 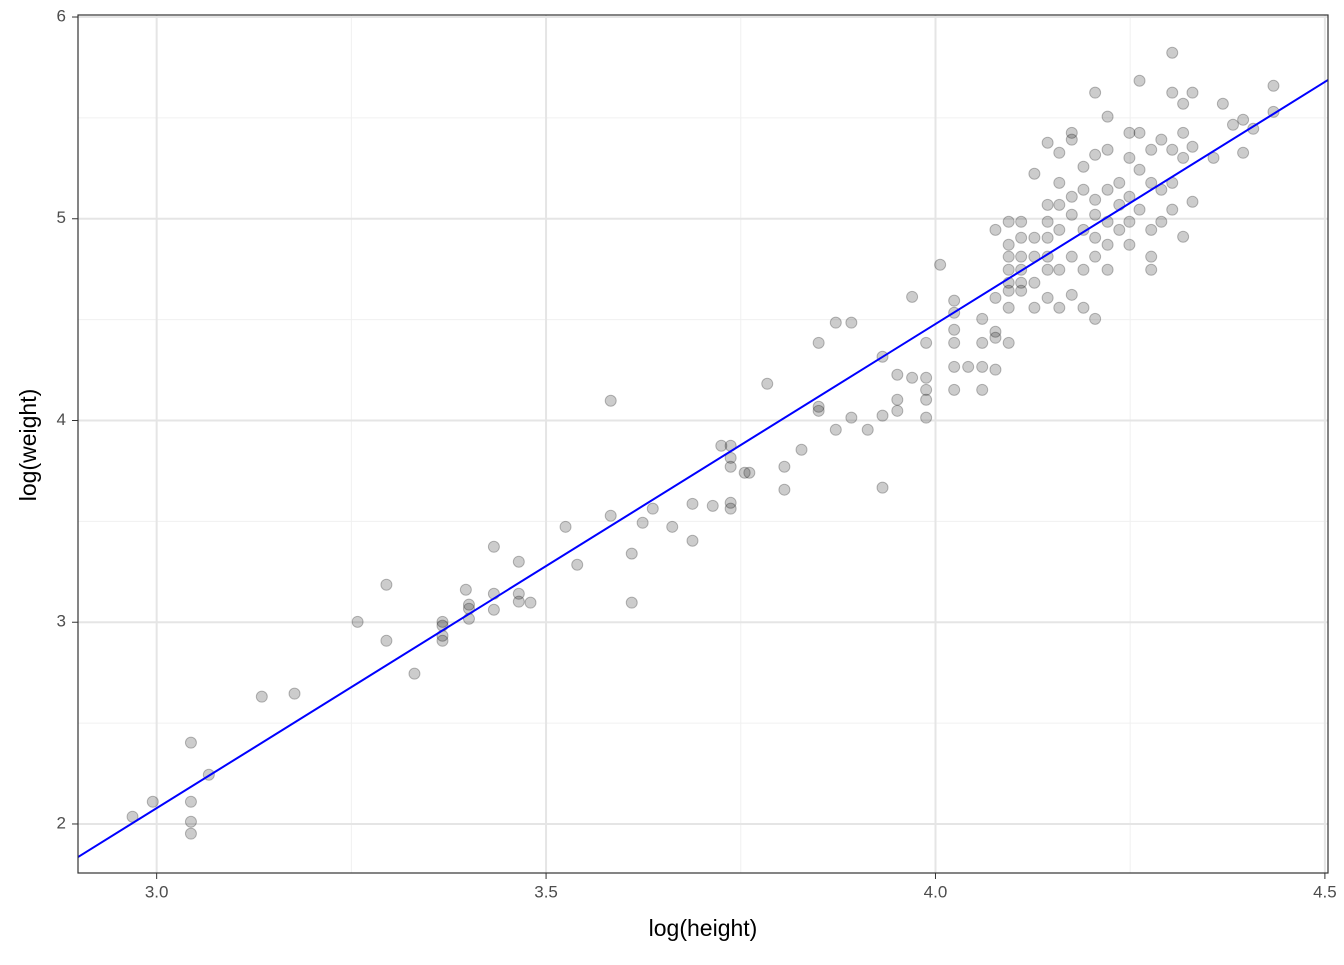 What do you see at coordinates (28, 445) in the screenshot?
I see `y-axis-title: log(weight)` at bounding box center [28, 445].